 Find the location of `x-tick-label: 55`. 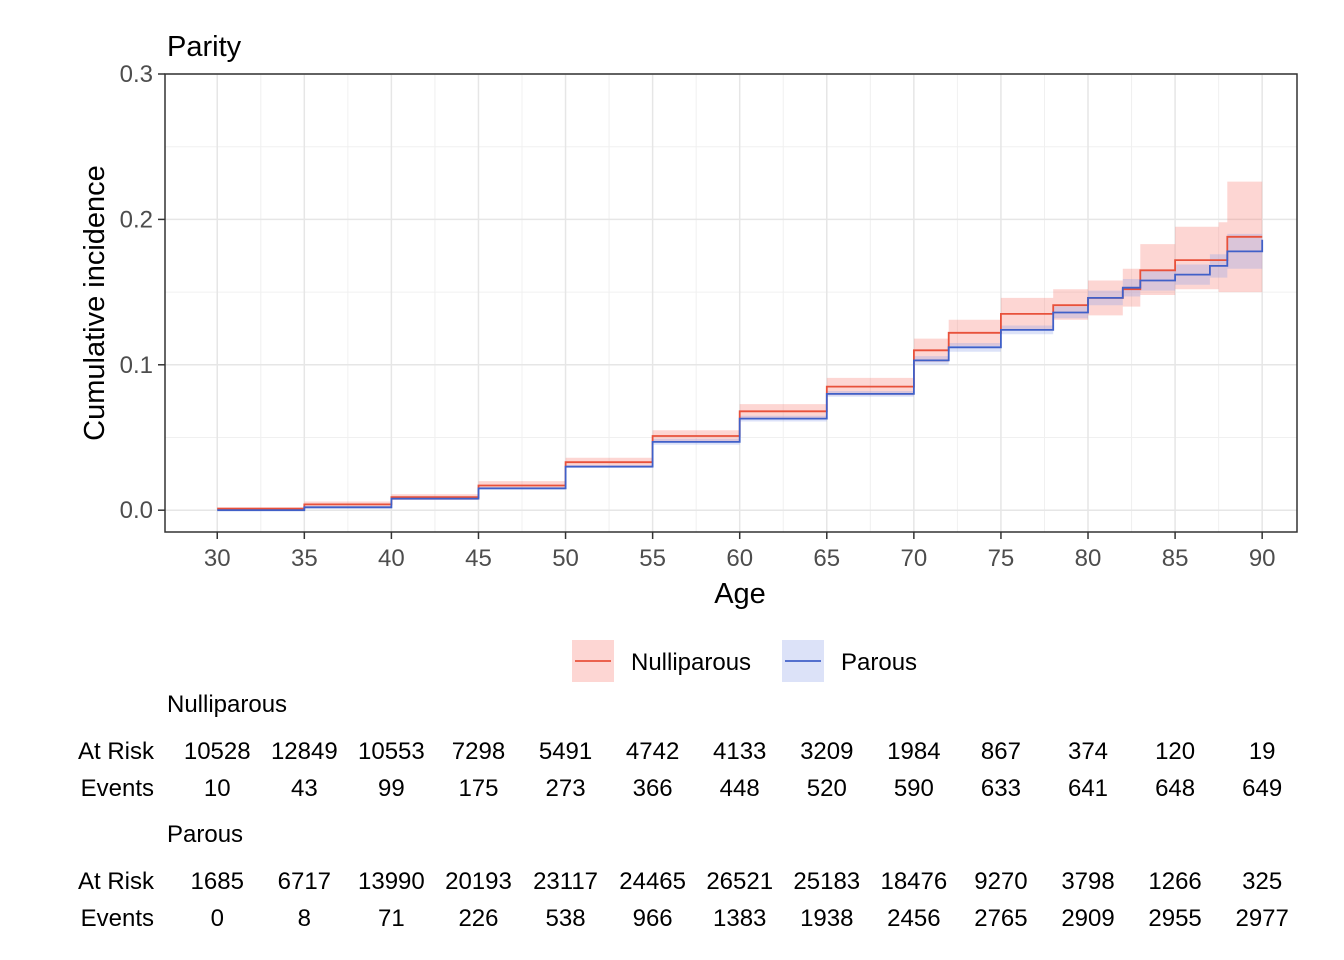

x-tick-label: 55 is located at coordinates (652, 558).